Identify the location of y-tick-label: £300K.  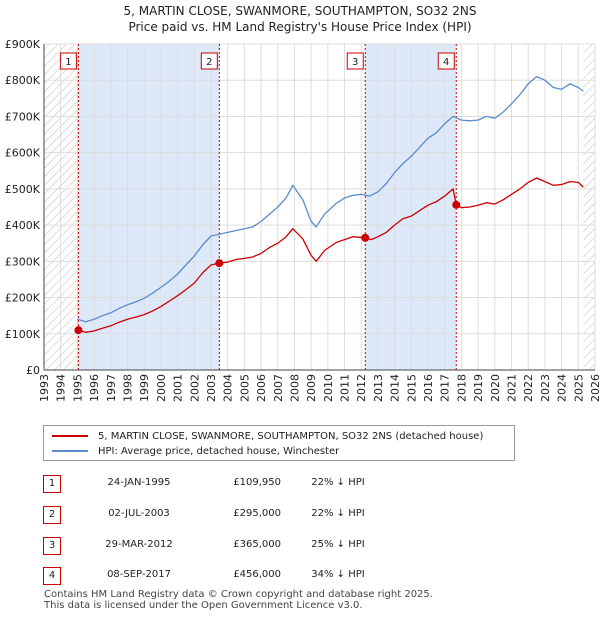
(23, 261).